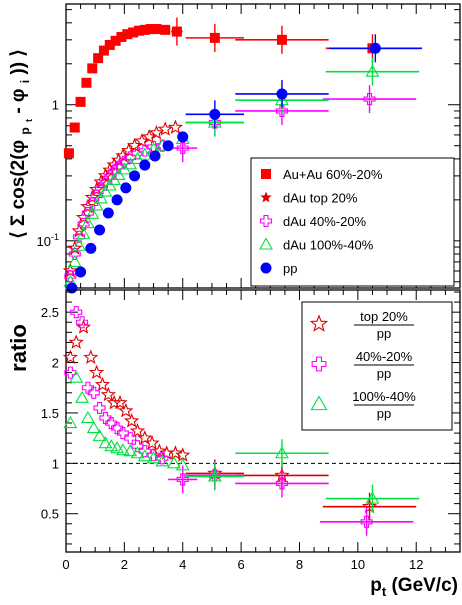 Image resolution: width=462 pixels, height=605 pixels. What do you see at coordinates (44, 241) in the screenshot?
I see `y-tick-label-base: 10` at bounding box center [44, 241].